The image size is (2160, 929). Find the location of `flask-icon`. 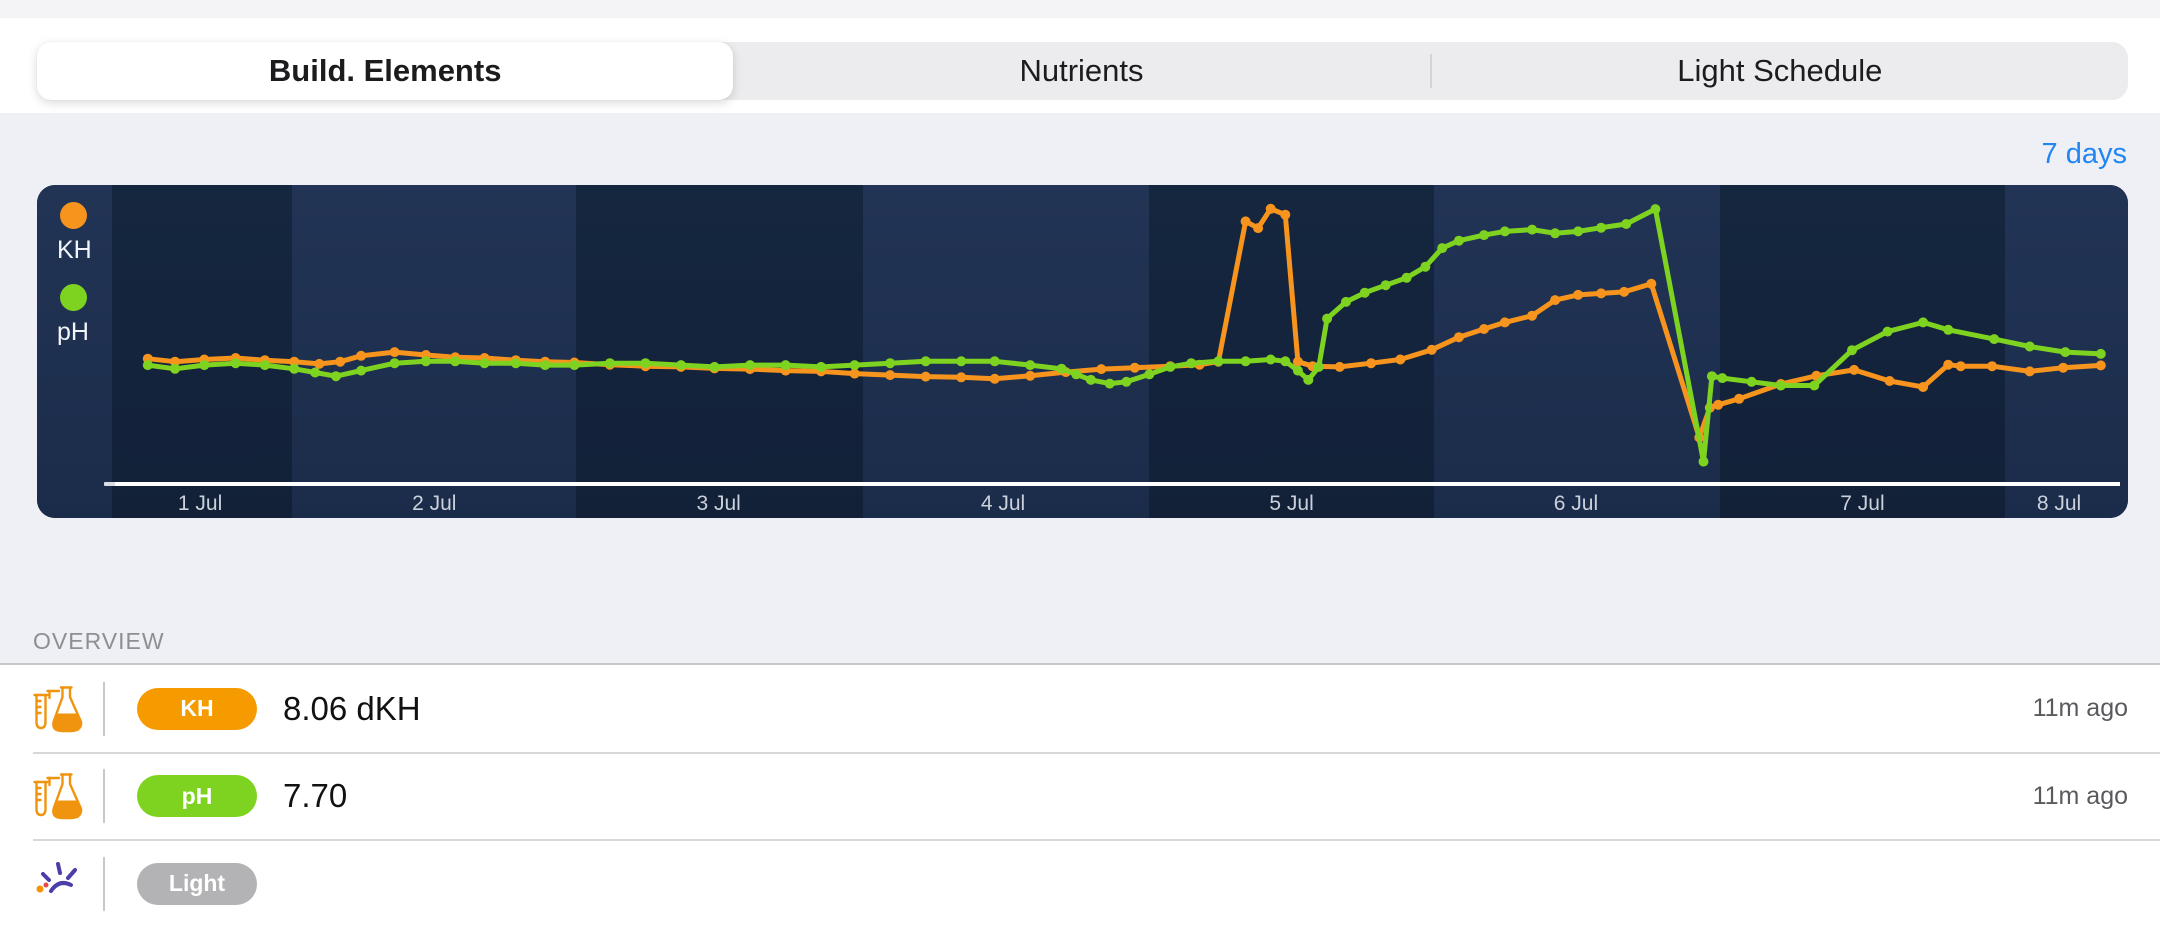

flask-icon is located at coordinates (58, 709).